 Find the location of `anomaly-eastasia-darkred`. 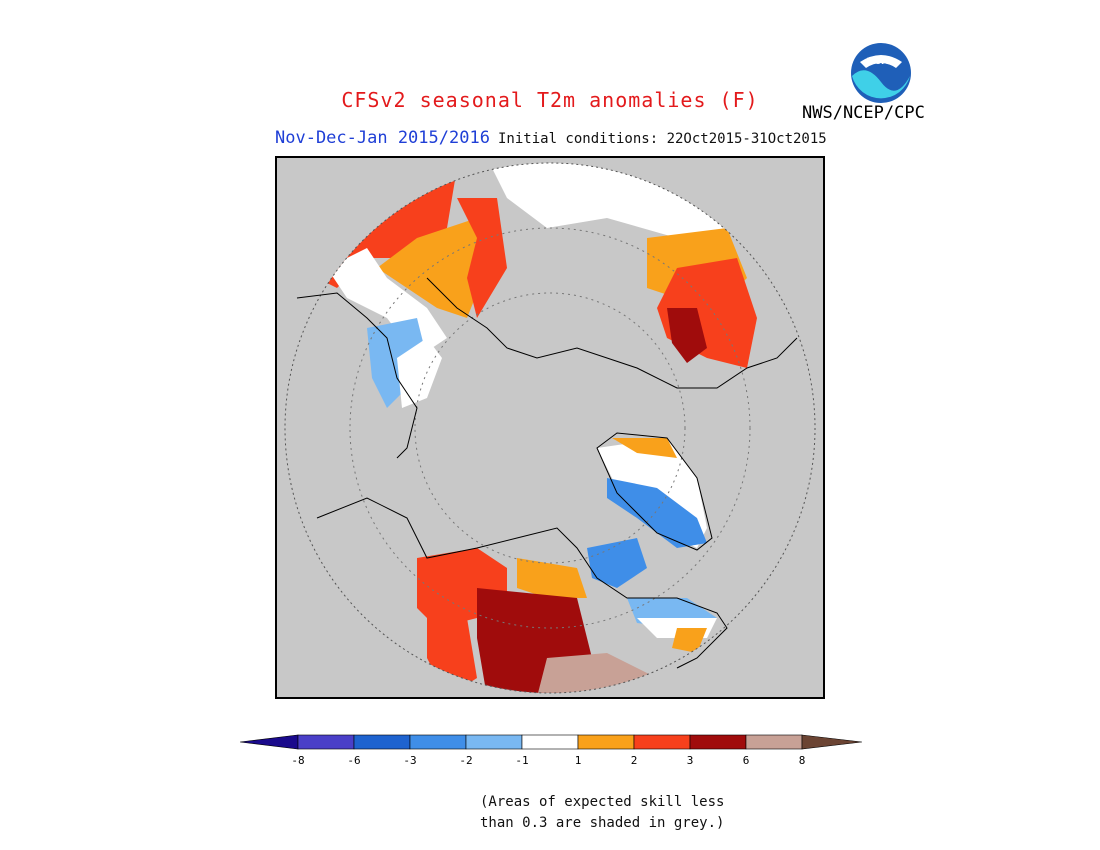

anomaly-eastasia-darkred is located at coordinates (687, 335).